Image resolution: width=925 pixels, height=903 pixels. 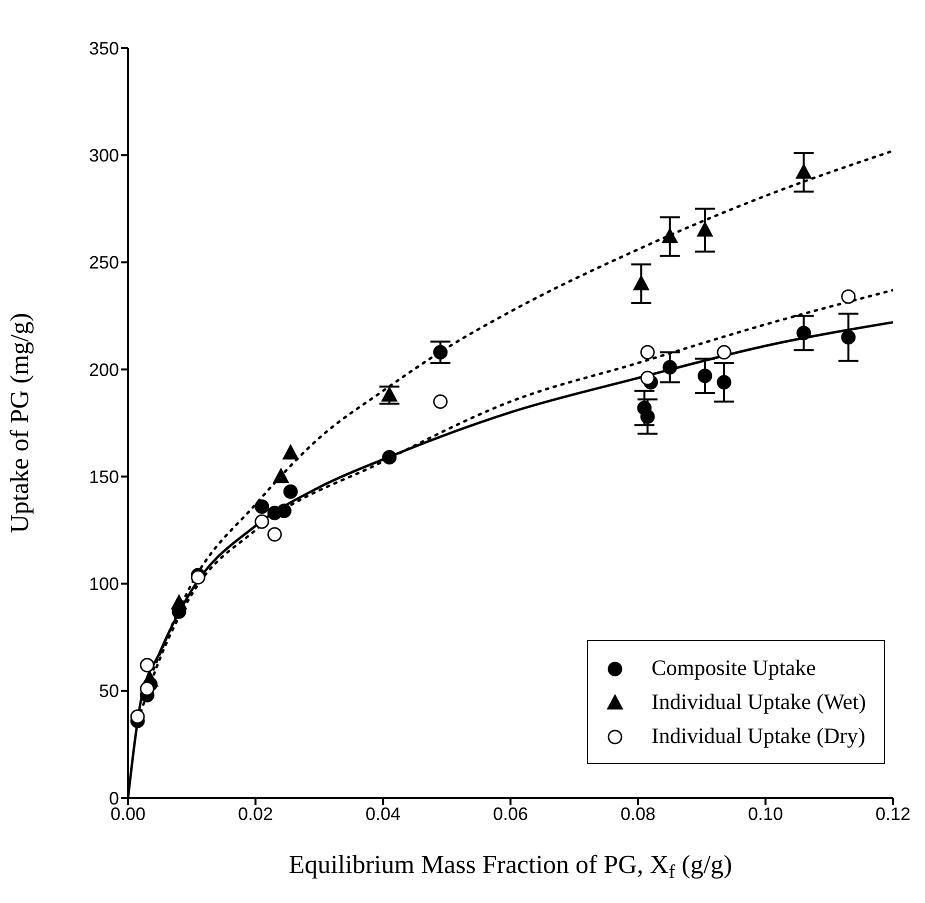 I want to click on y-tick-label: 100, so click(x=103, y=584).